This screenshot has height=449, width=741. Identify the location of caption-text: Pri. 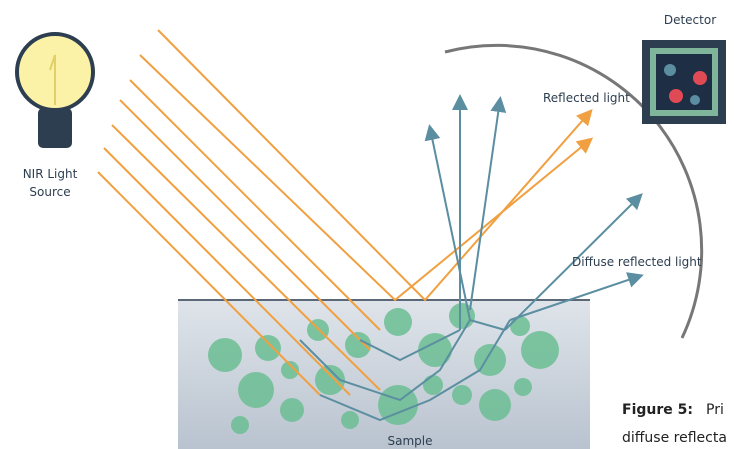
(715, 410).